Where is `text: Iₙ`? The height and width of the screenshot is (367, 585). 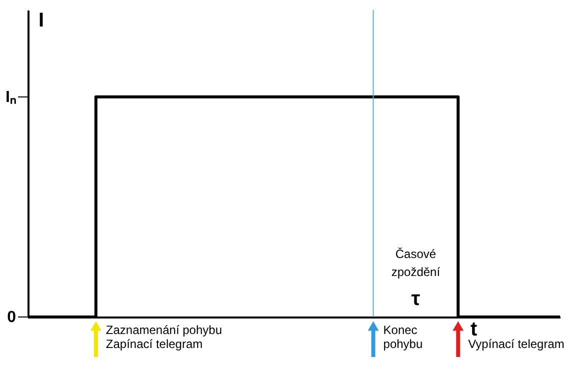 text: Iₙ is located at coordinates (11, 97).